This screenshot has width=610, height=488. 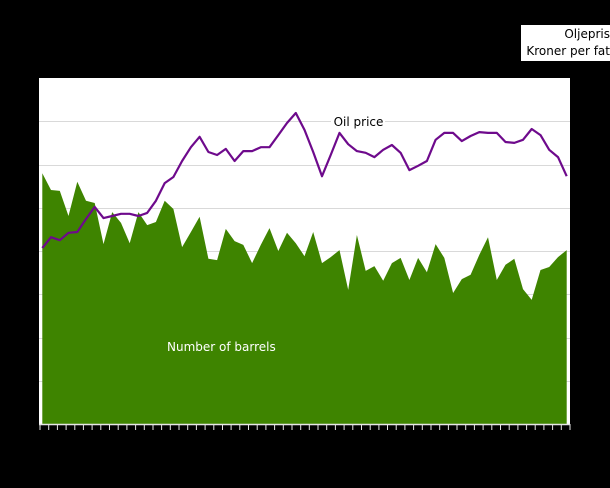 I want to click on oil-price-label: Oil price, so click(x=359, y=122).